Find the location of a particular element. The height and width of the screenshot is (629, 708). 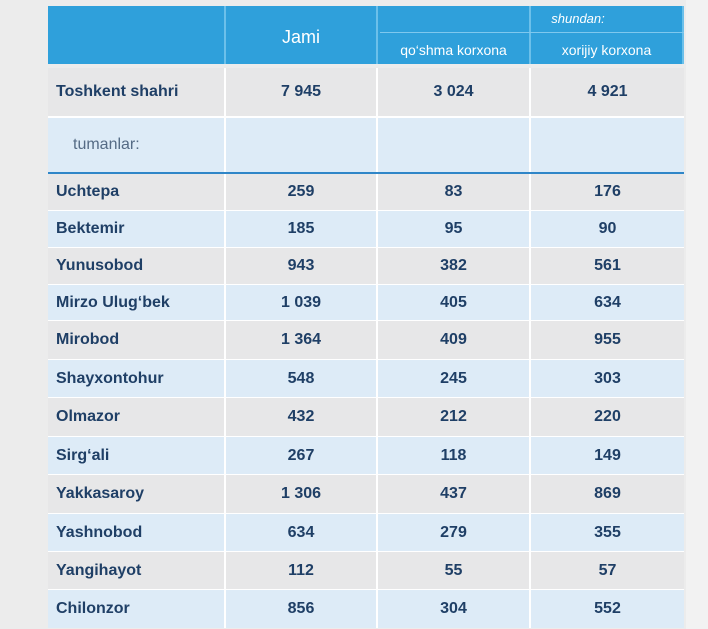

header-xorijiy-korxona: xorijiy korxona is located at coordinates (607, 35).